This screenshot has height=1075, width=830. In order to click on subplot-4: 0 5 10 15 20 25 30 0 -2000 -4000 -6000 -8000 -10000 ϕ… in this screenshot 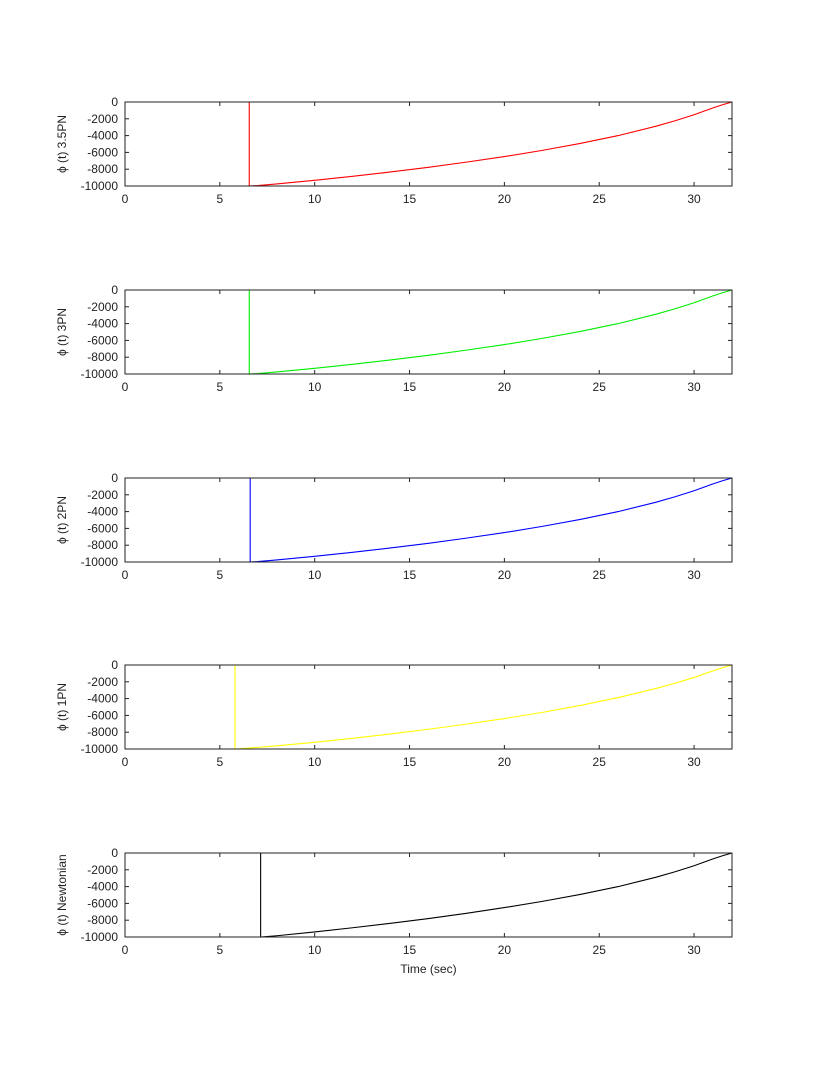, I will do `click(394, 713)`.